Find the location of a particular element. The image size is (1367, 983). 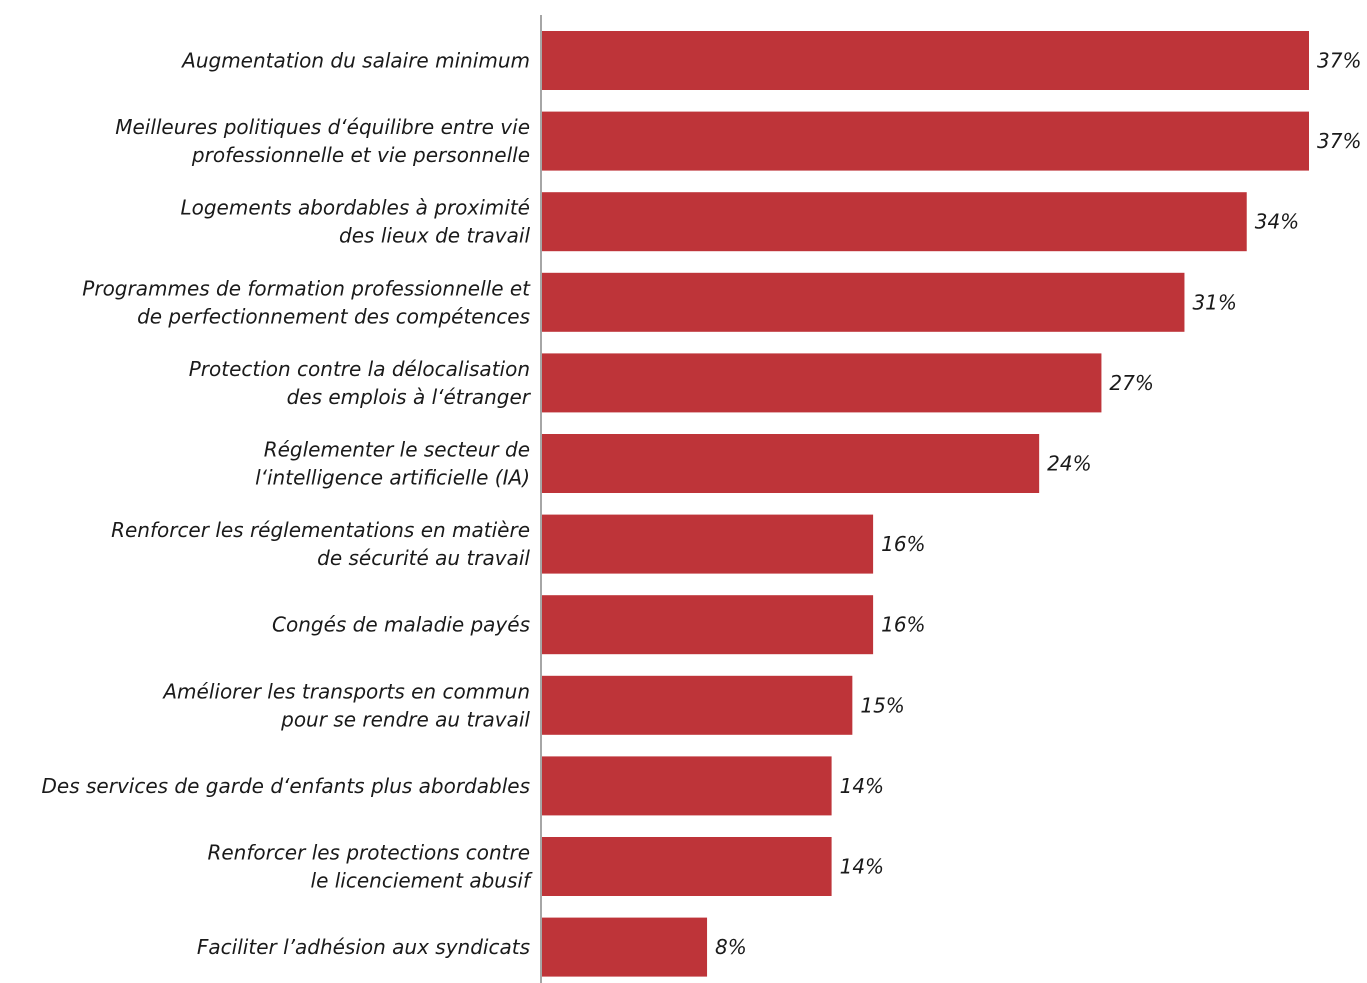

value-label-11: 14% is located at coordinates (862, 867).